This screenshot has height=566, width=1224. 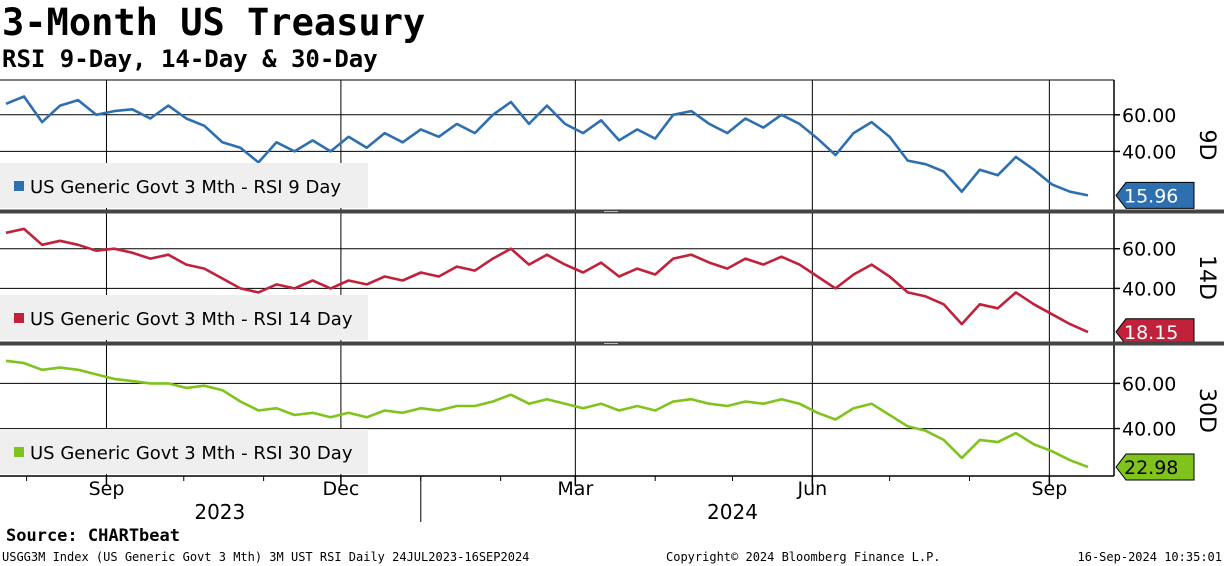 I want to click on legend-label-9d: US Generic Govt 3 Mth - RSI 9 Day, so click(x=185, y=187).